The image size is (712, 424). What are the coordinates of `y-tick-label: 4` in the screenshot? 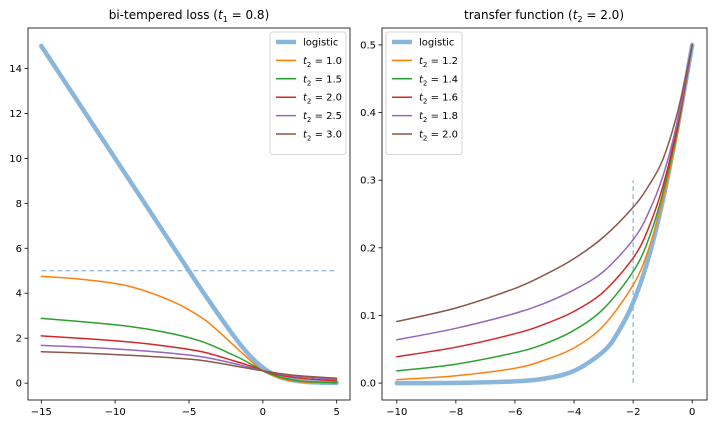 It's located at (19, 294).